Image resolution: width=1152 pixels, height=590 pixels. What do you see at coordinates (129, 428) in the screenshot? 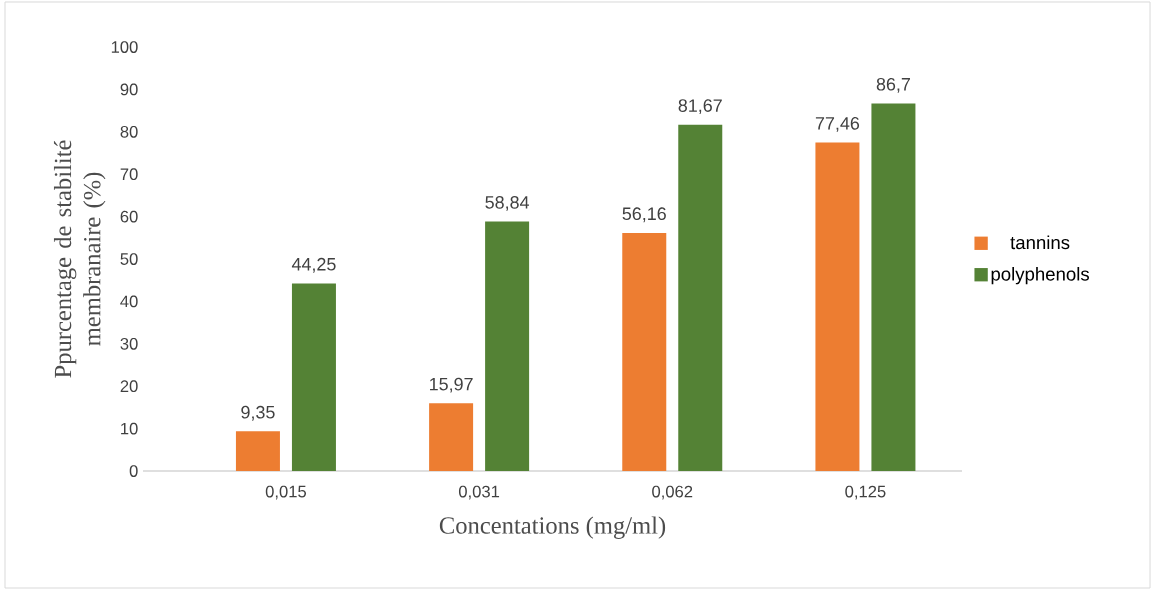
I see `y-tick-label: 10` at bounding box center [129, 428].